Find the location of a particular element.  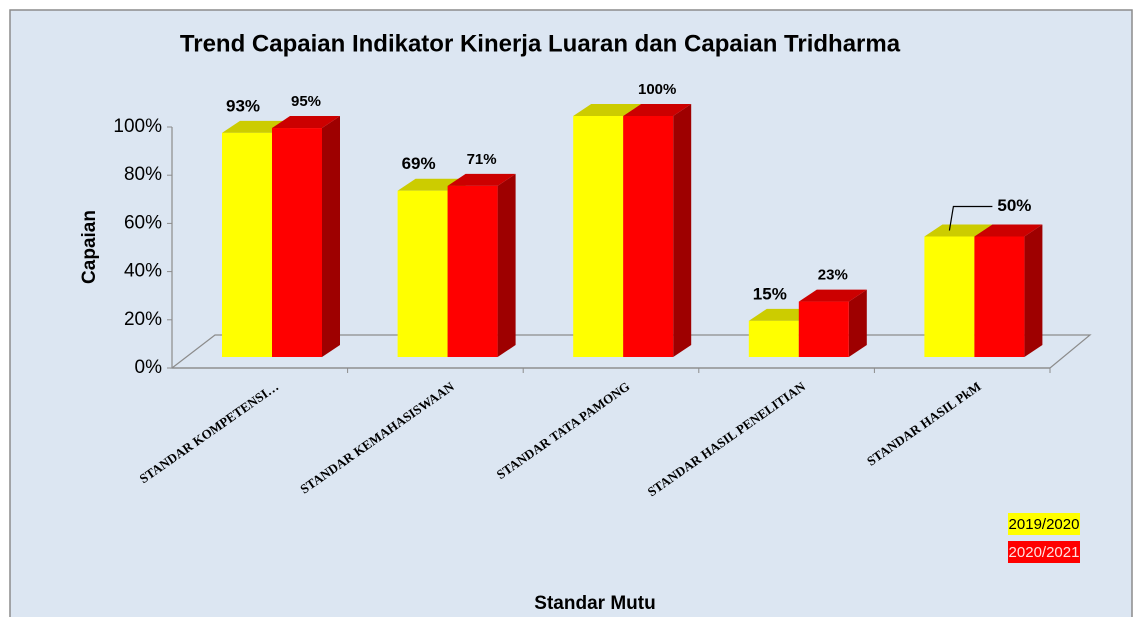

y-tick-label: 80% is located at coordinates (143, 174).